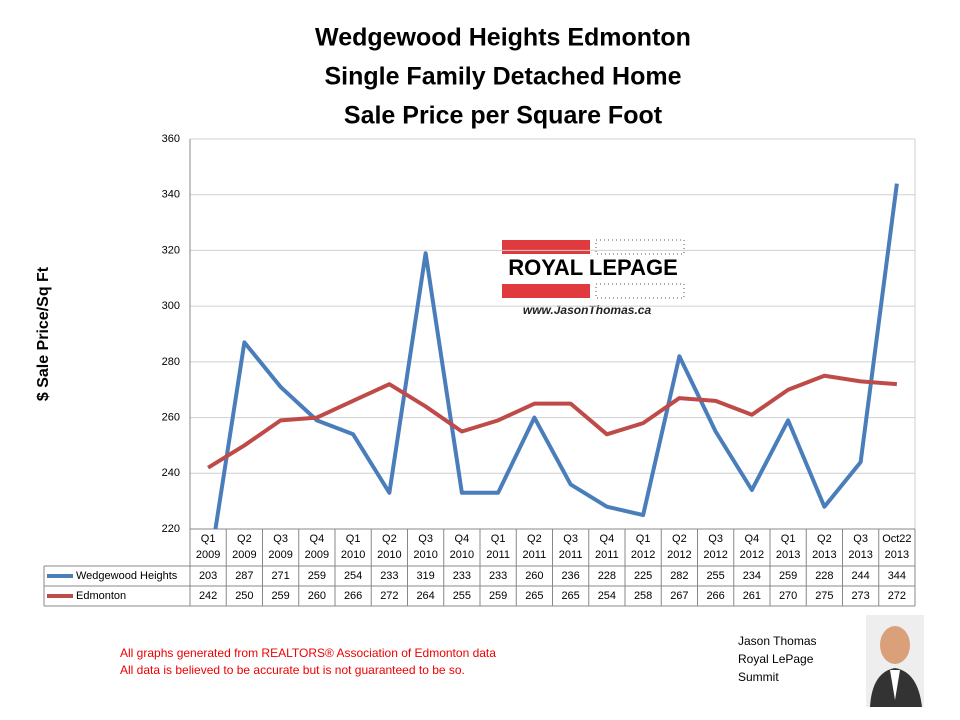 Image resolution: width=960 pixels, height=720 pixels. What do you see at coordinates (244, 596) in the screenshot?
I see `table-value: 250` at bounding box center [244, 596].